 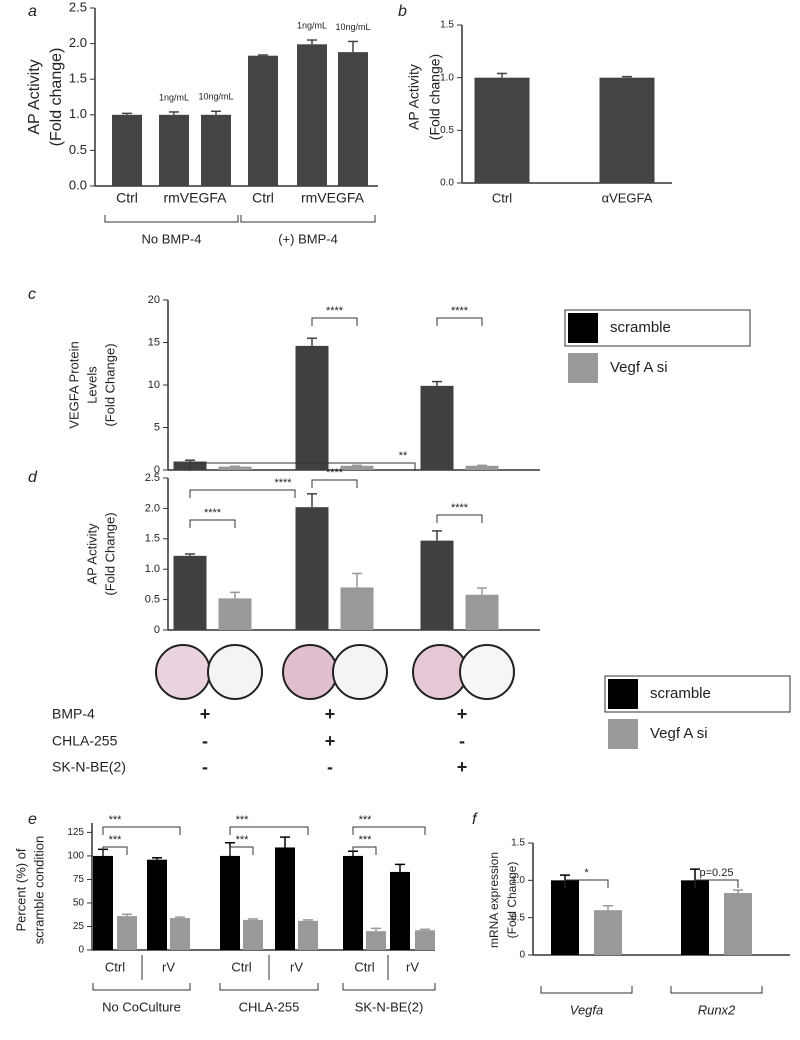 What do you see at coordinates (154, 300) in the screenshot?
I see `y-tick-label: 20` at bounding box center [154, 300].